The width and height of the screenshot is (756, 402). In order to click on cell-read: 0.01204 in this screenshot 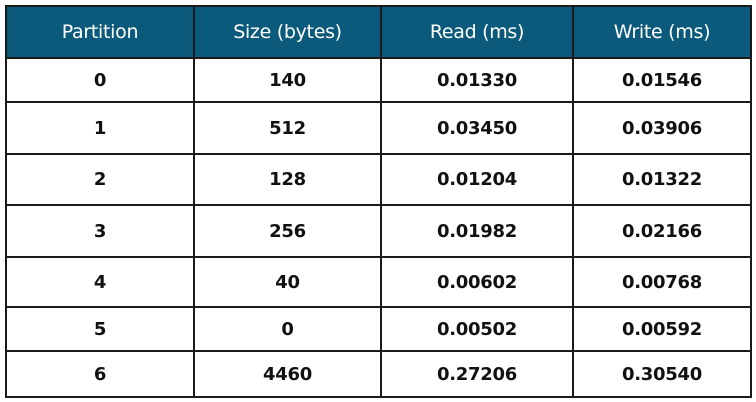, I will do `click(477, 179)`.